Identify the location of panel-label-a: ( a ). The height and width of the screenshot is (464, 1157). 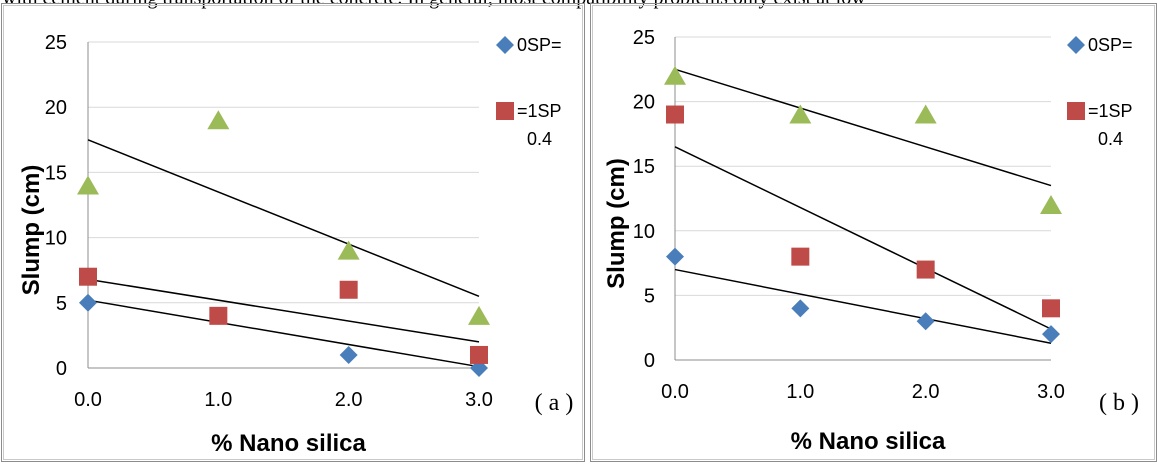
(554, 403).